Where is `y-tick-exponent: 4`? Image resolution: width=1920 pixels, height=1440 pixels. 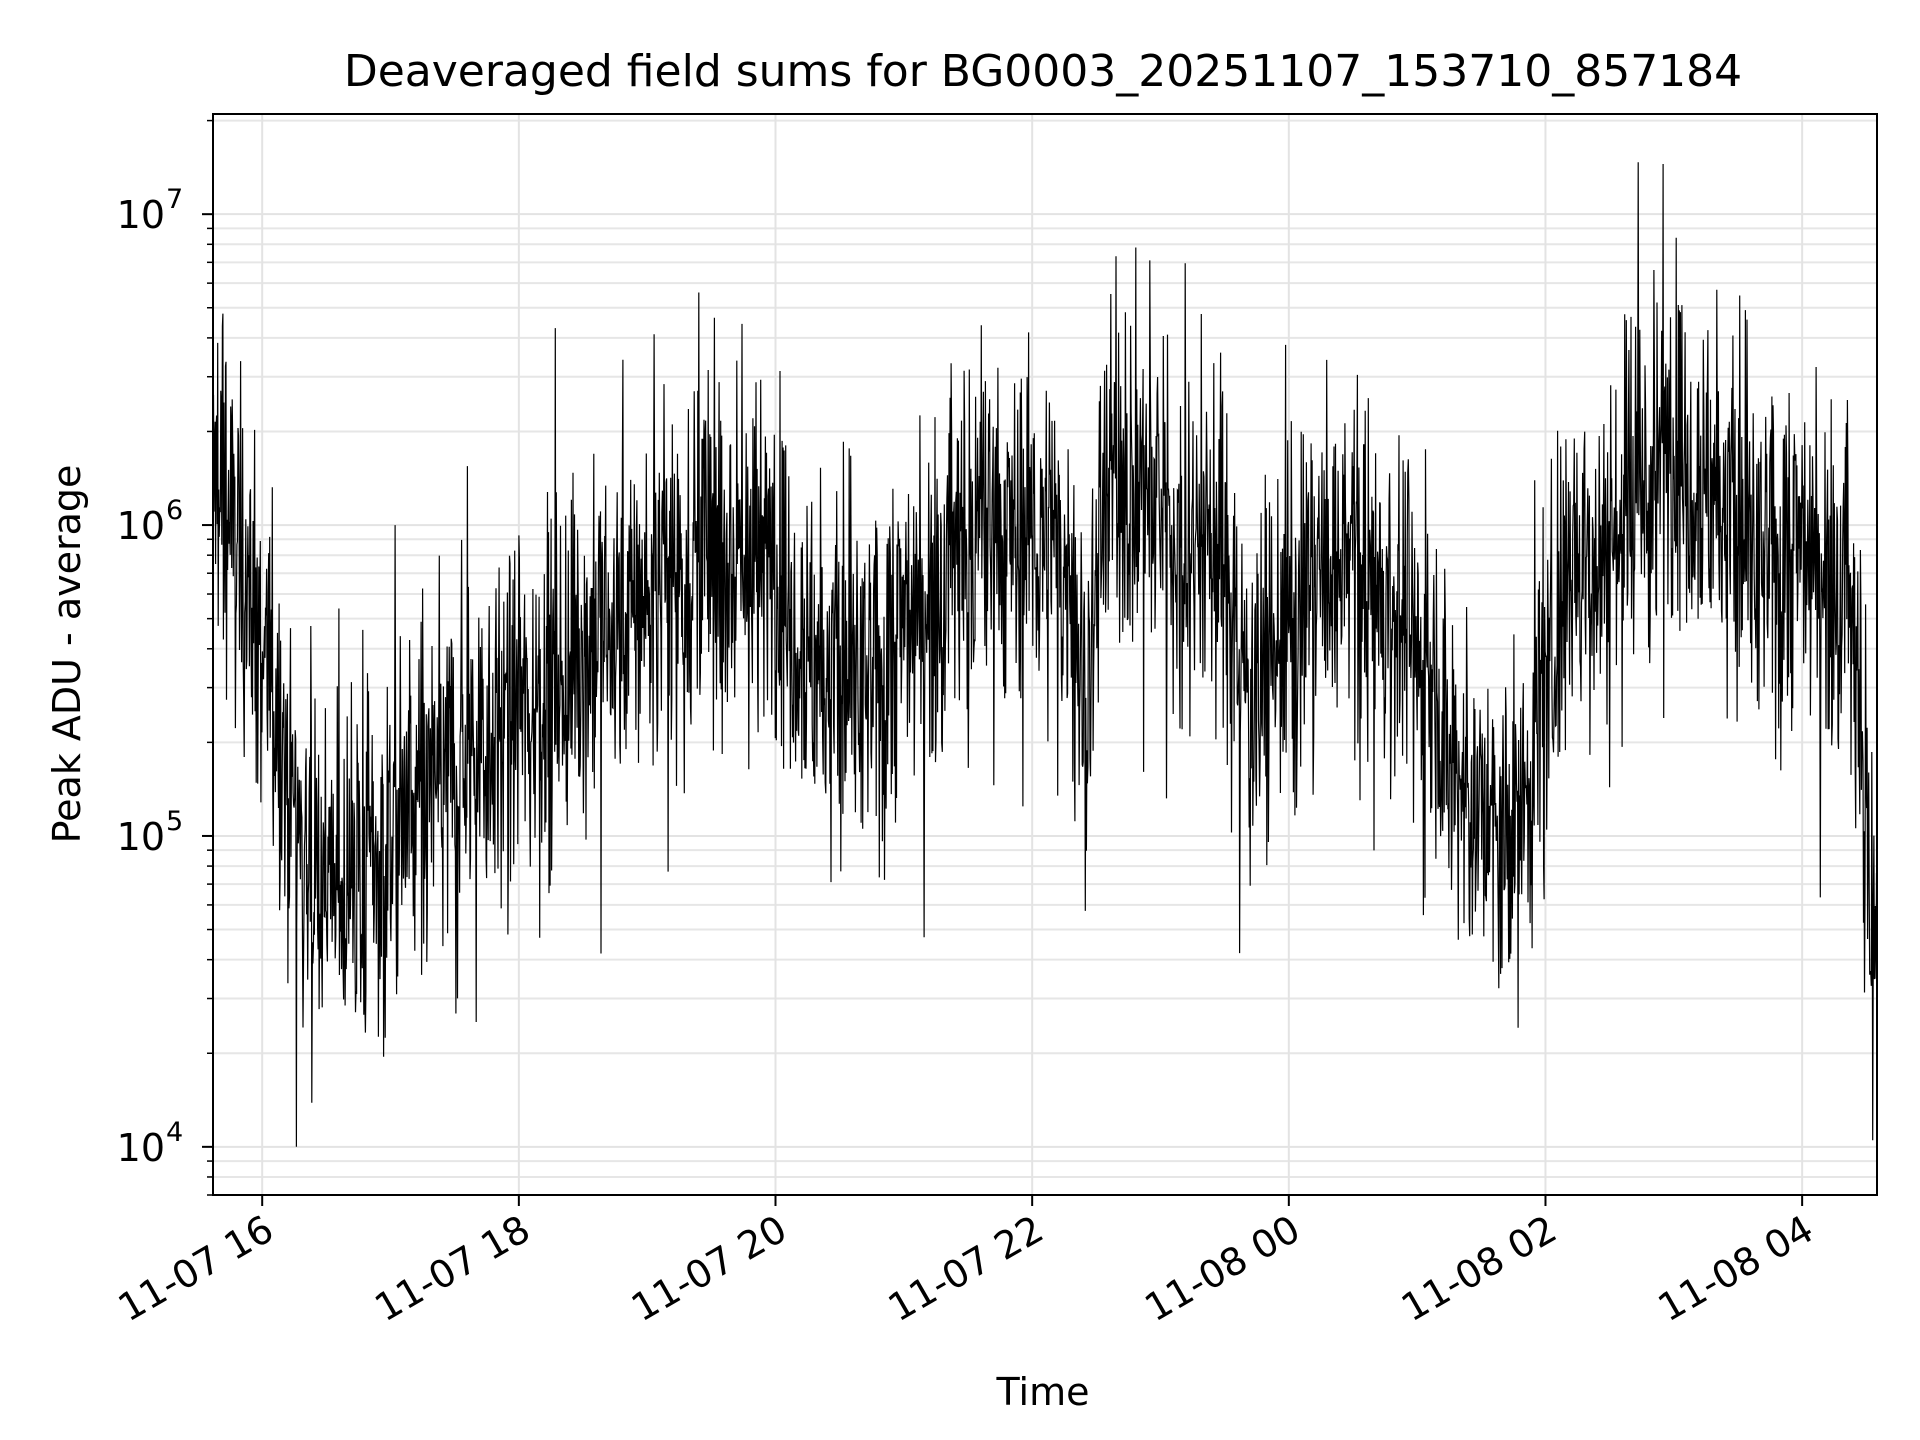 y-tick-exponent: 4 is located at coordinates (174, 1132).